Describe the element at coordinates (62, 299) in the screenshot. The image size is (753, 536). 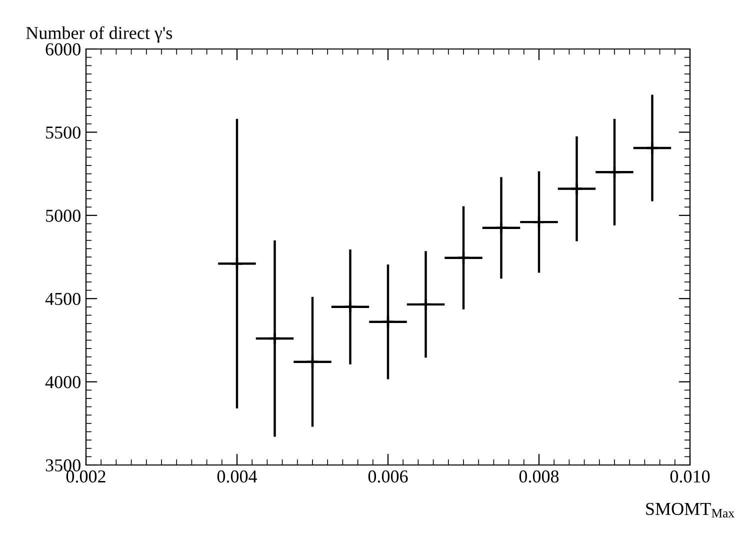
I see `y-tick-label: 4500` at that location.